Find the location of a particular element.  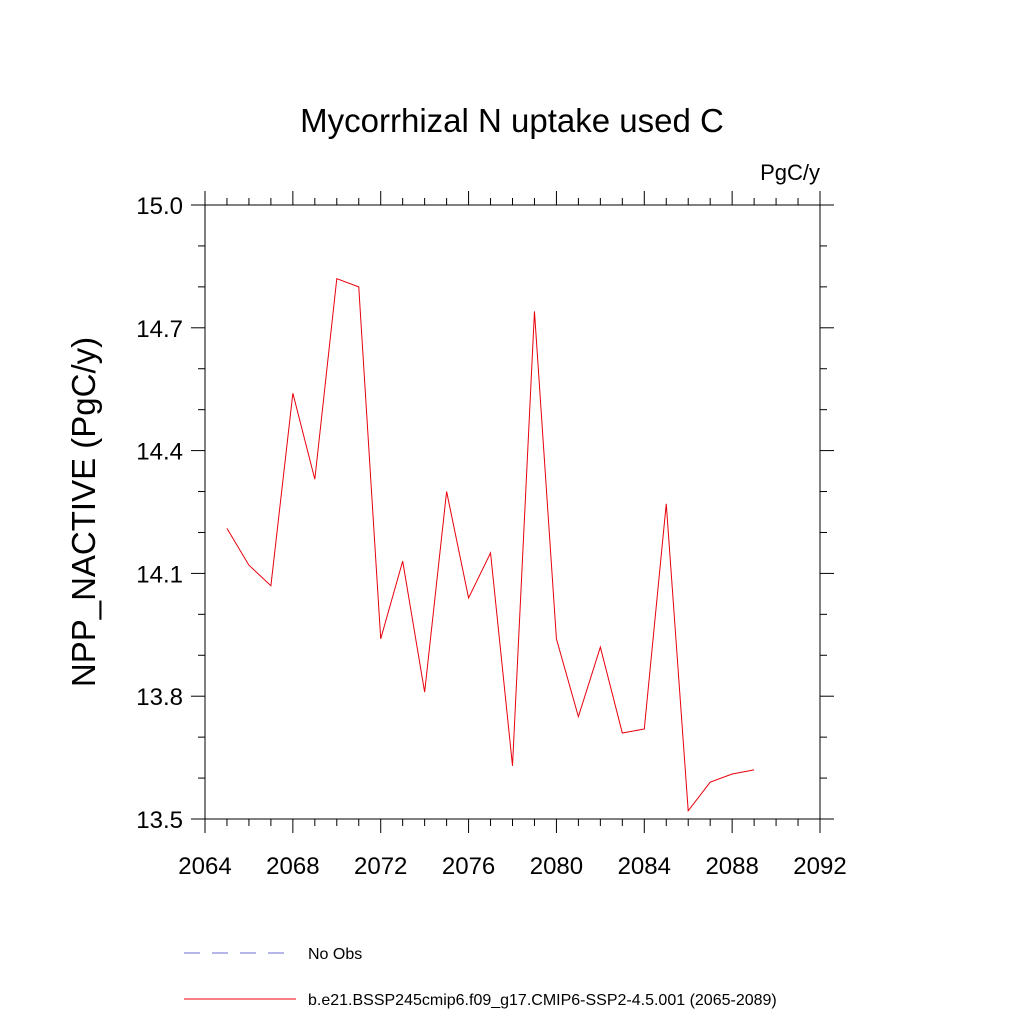

x-tick-label: 2072 is located at coordinates (380, 866).